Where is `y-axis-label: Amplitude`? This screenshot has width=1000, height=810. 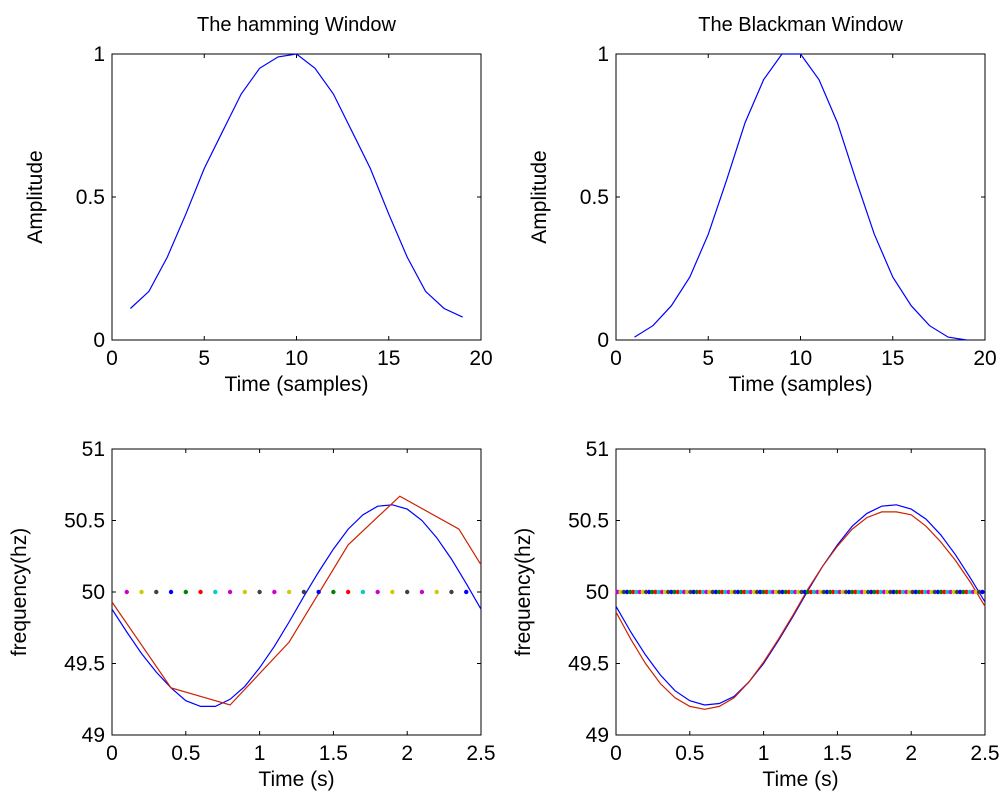 y-axis-label: Amplitude is located at coordinates (539, 196).